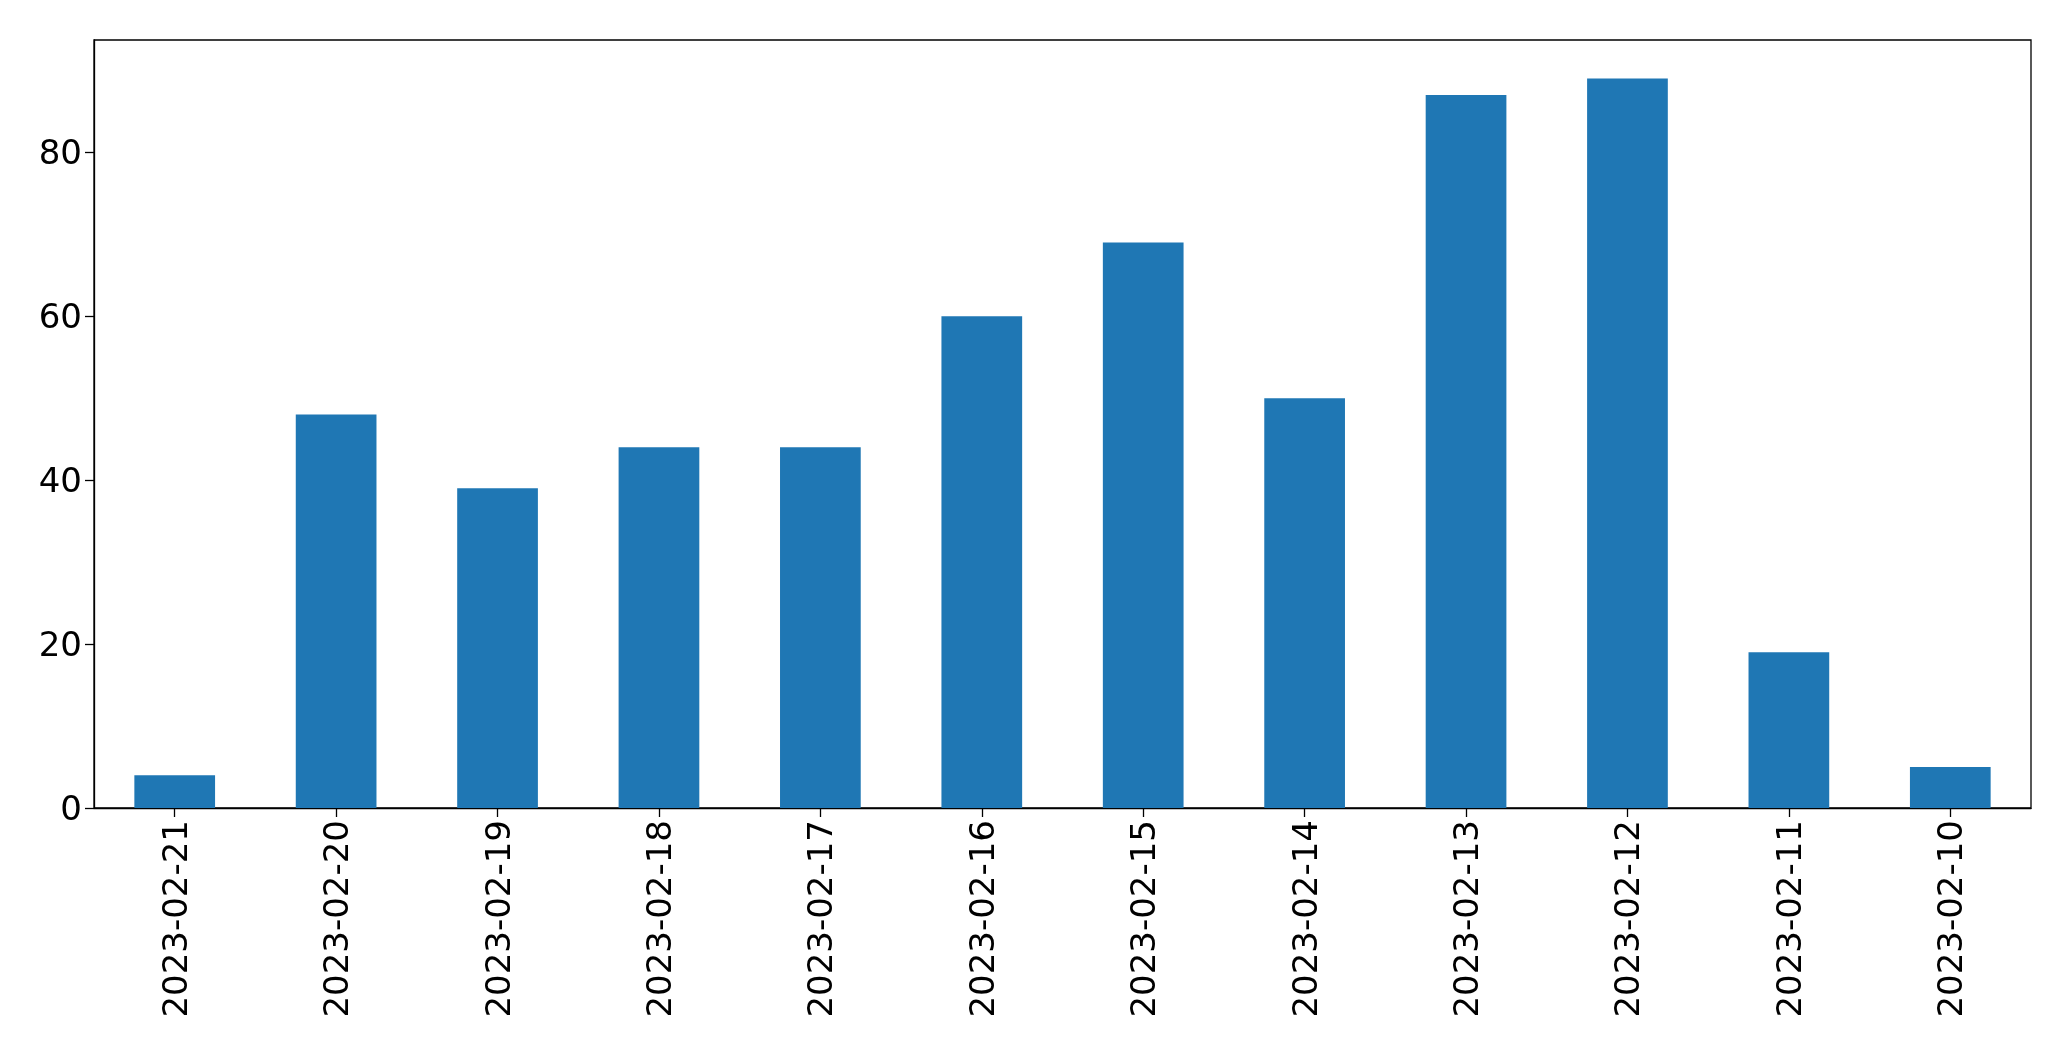 The image size is (2071, 1061). I want to click on x-tick-label: 2023-02-10, so click(1950, 919).